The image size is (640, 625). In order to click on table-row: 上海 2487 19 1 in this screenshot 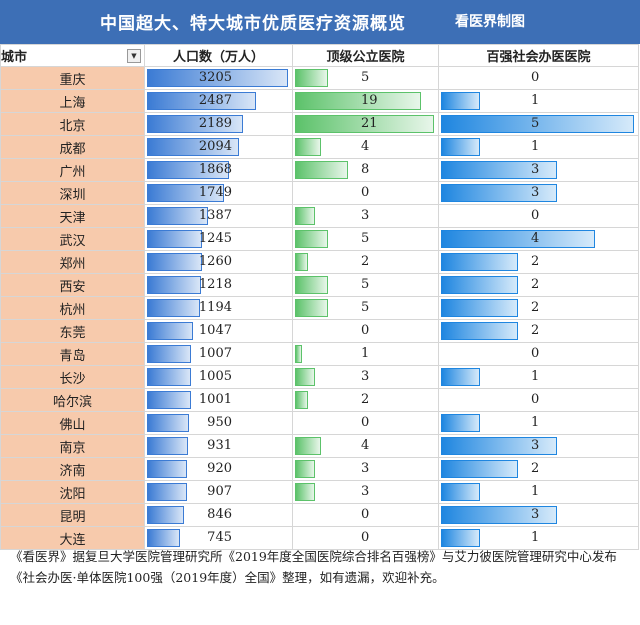, I will do `click(319, 101)`.